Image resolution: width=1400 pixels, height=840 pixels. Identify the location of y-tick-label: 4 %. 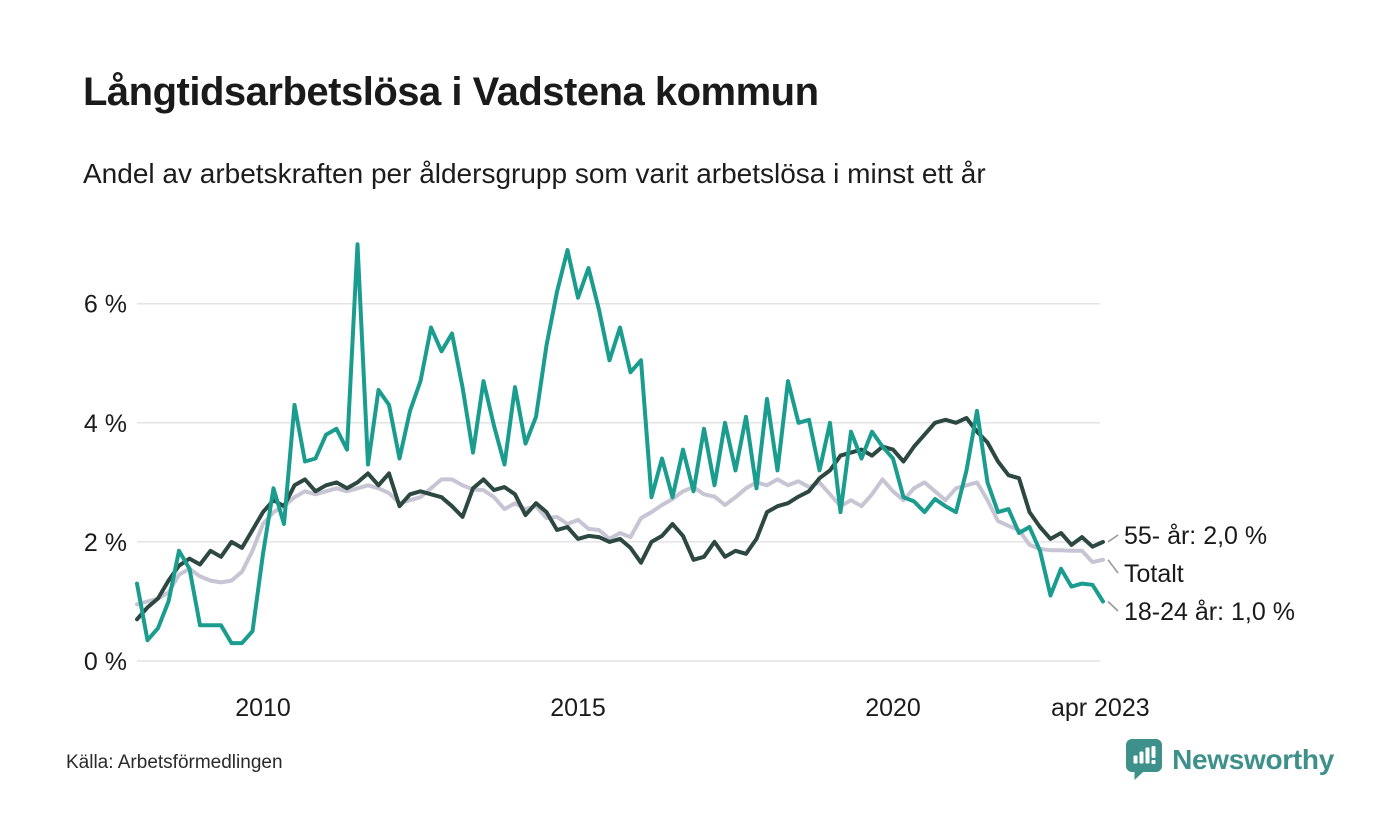
(105, 424).